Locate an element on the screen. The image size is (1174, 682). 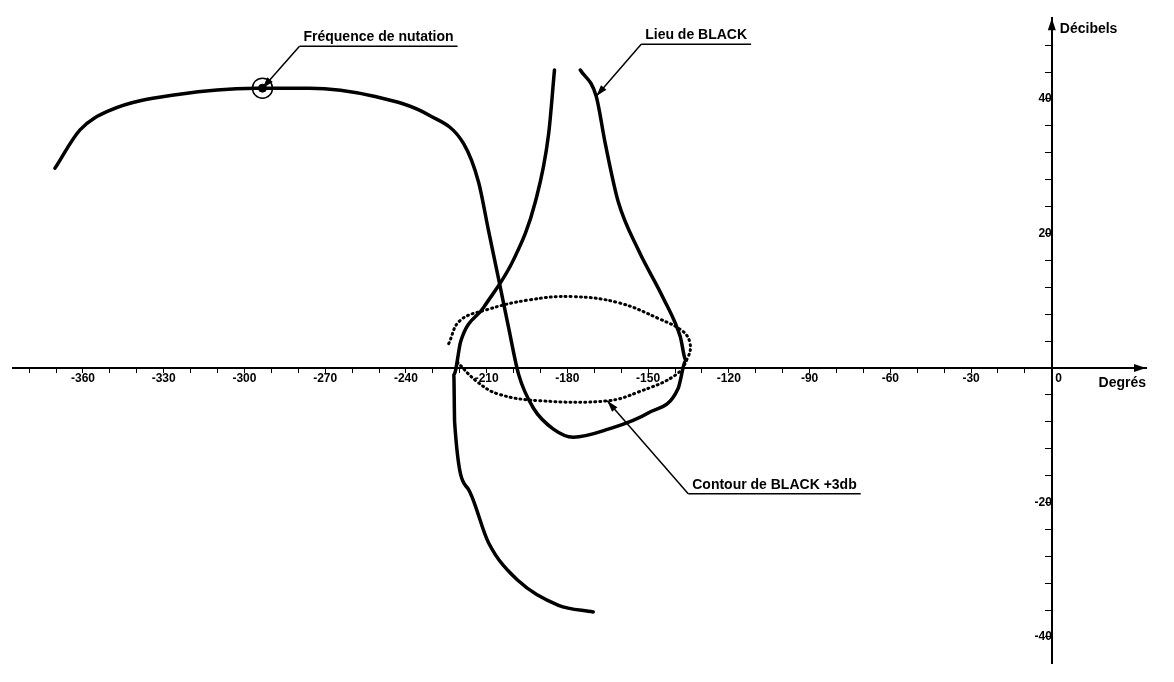
annotation: Fréquence de nutation is located at coordinates (378, 36).